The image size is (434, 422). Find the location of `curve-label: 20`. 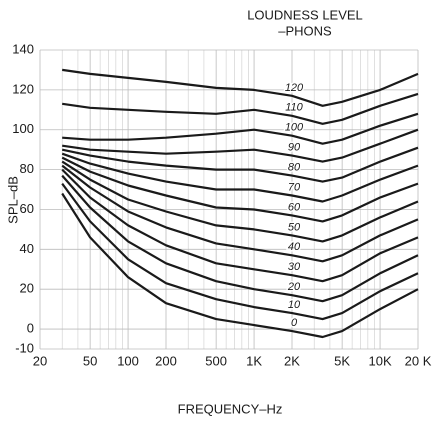

curve-label: 20 is located at coordinates (294, 287).